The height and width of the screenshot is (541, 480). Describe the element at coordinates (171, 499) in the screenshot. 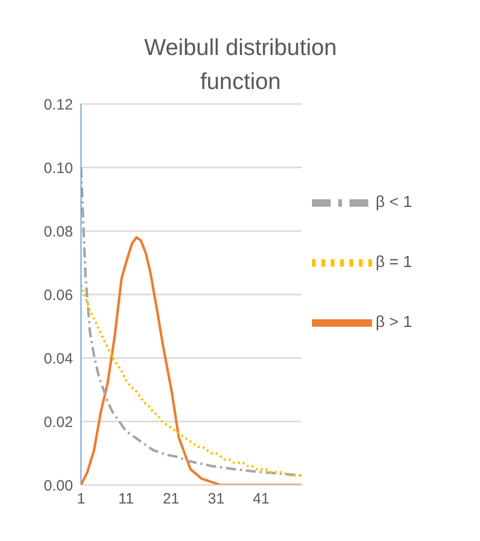

I see `x-tick-label: 21` at that location.